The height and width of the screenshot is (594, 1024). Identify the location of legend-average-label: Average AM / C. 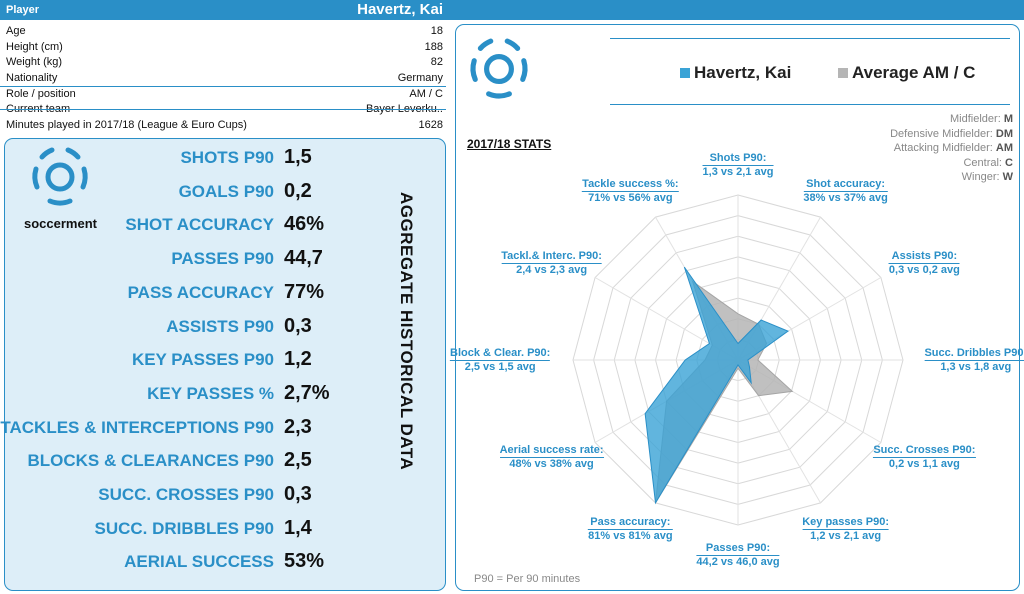
(914, 72).